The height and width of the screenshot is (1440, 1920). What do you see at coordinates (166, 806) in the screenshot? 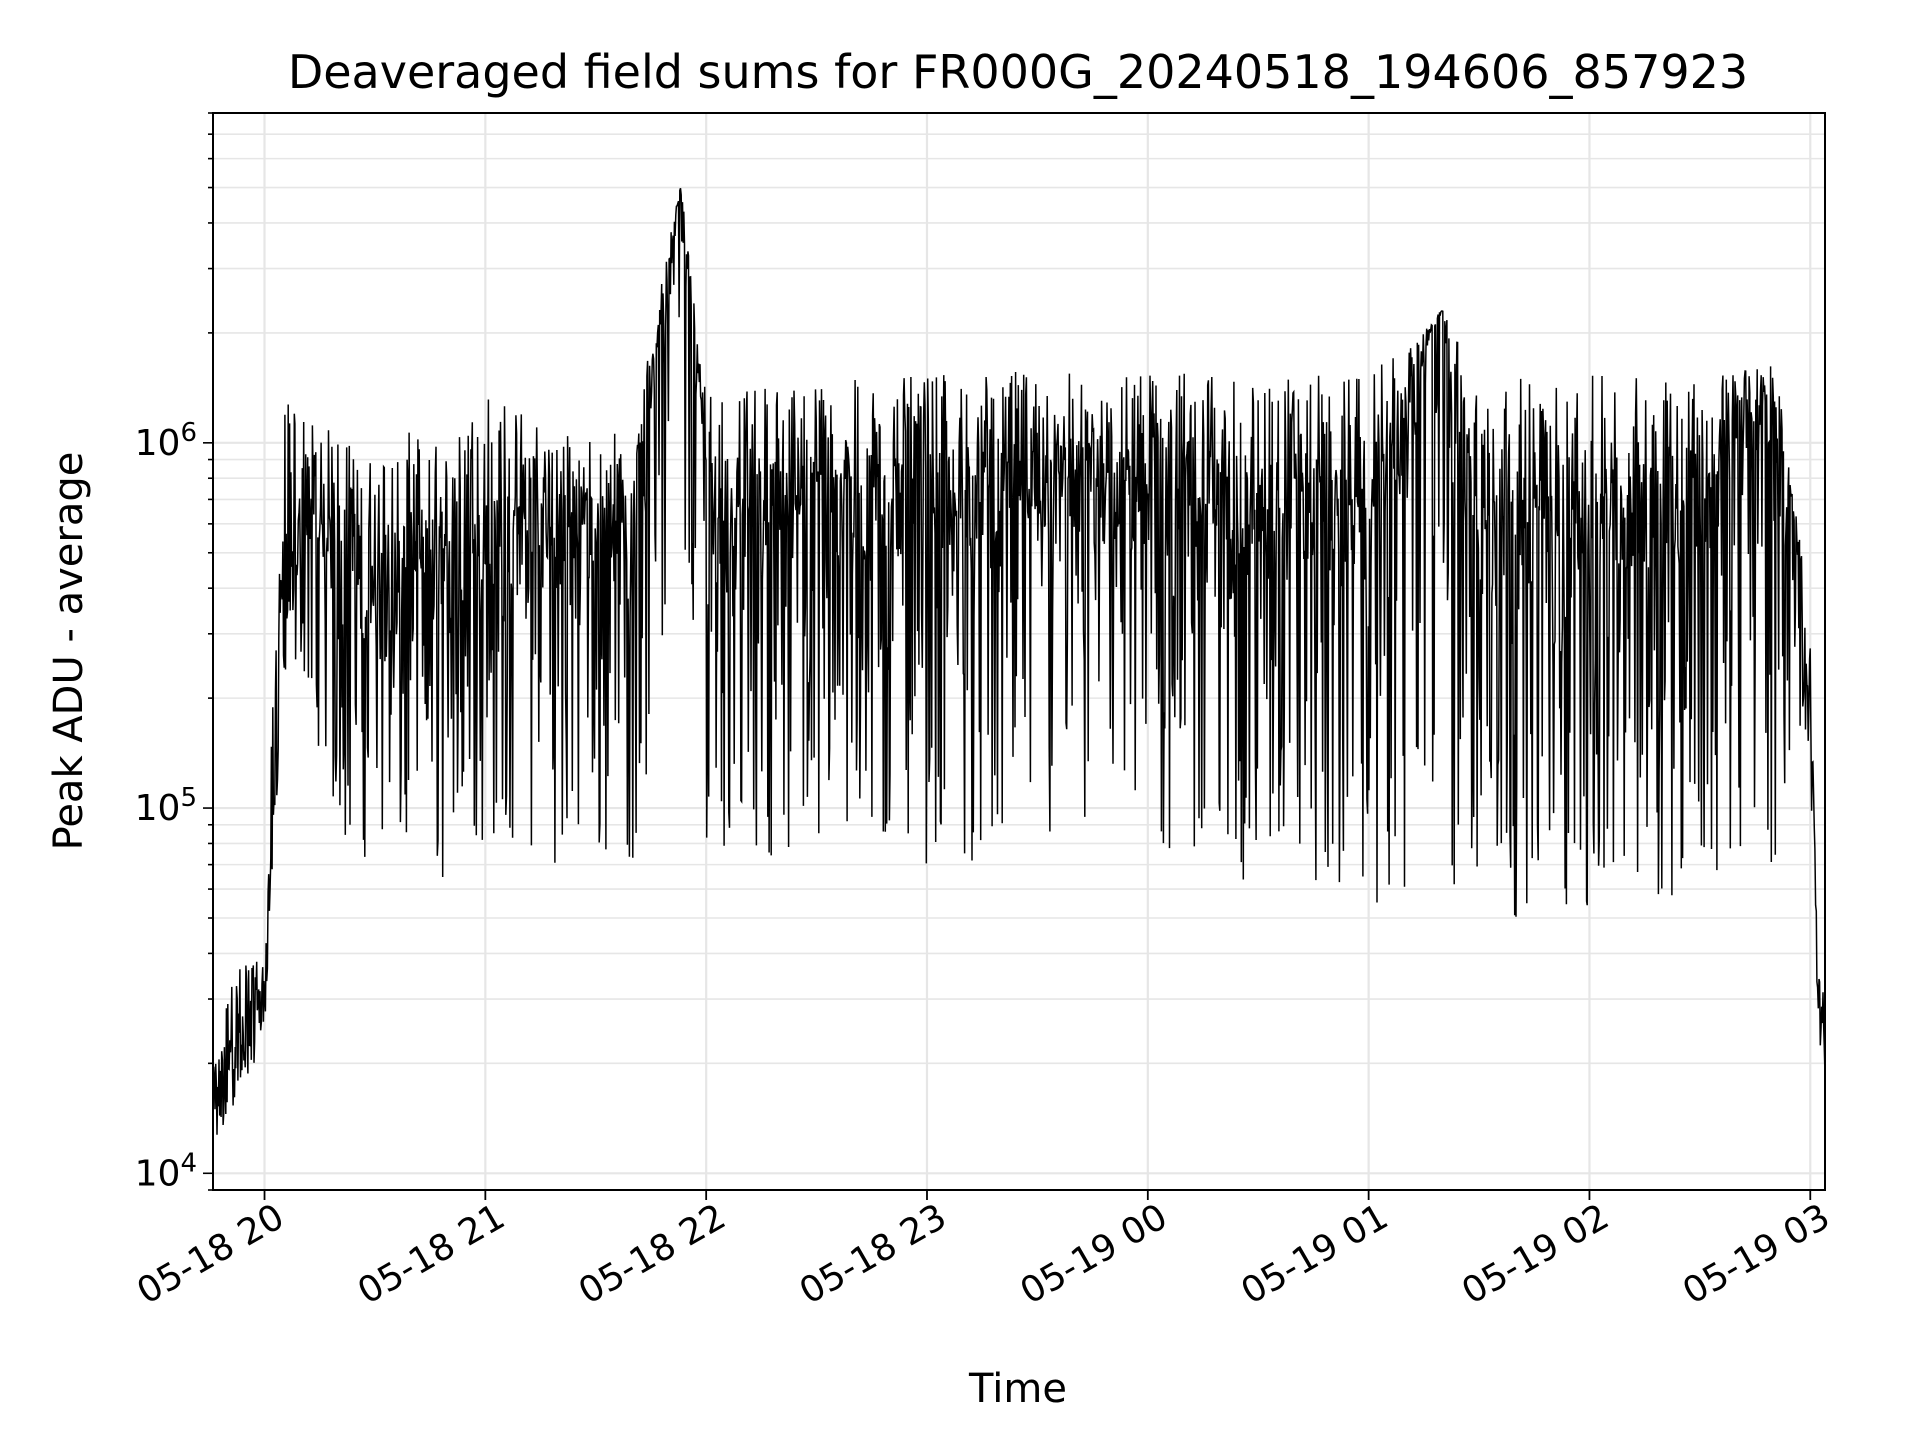
I see `y-tick-label: 105` at bounding box center [166, 806].